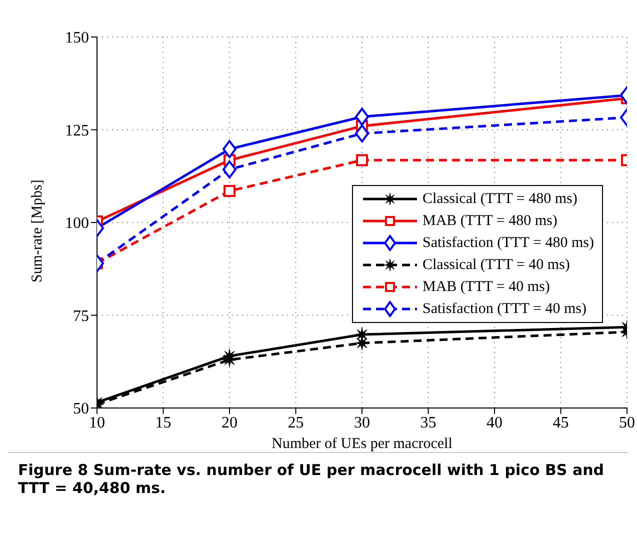 The image size is (637, 551). Describe the element at coordinates (560, 423) in the screenshot. I see `x-tick-label: 45` at that location.